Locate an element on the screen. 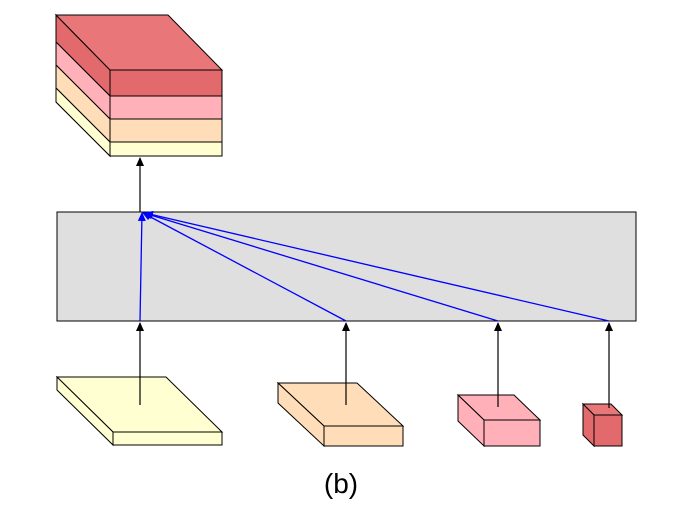 The height and width of the screenshot is (526, 682). input-block-red is located at coordinates (602, 425).